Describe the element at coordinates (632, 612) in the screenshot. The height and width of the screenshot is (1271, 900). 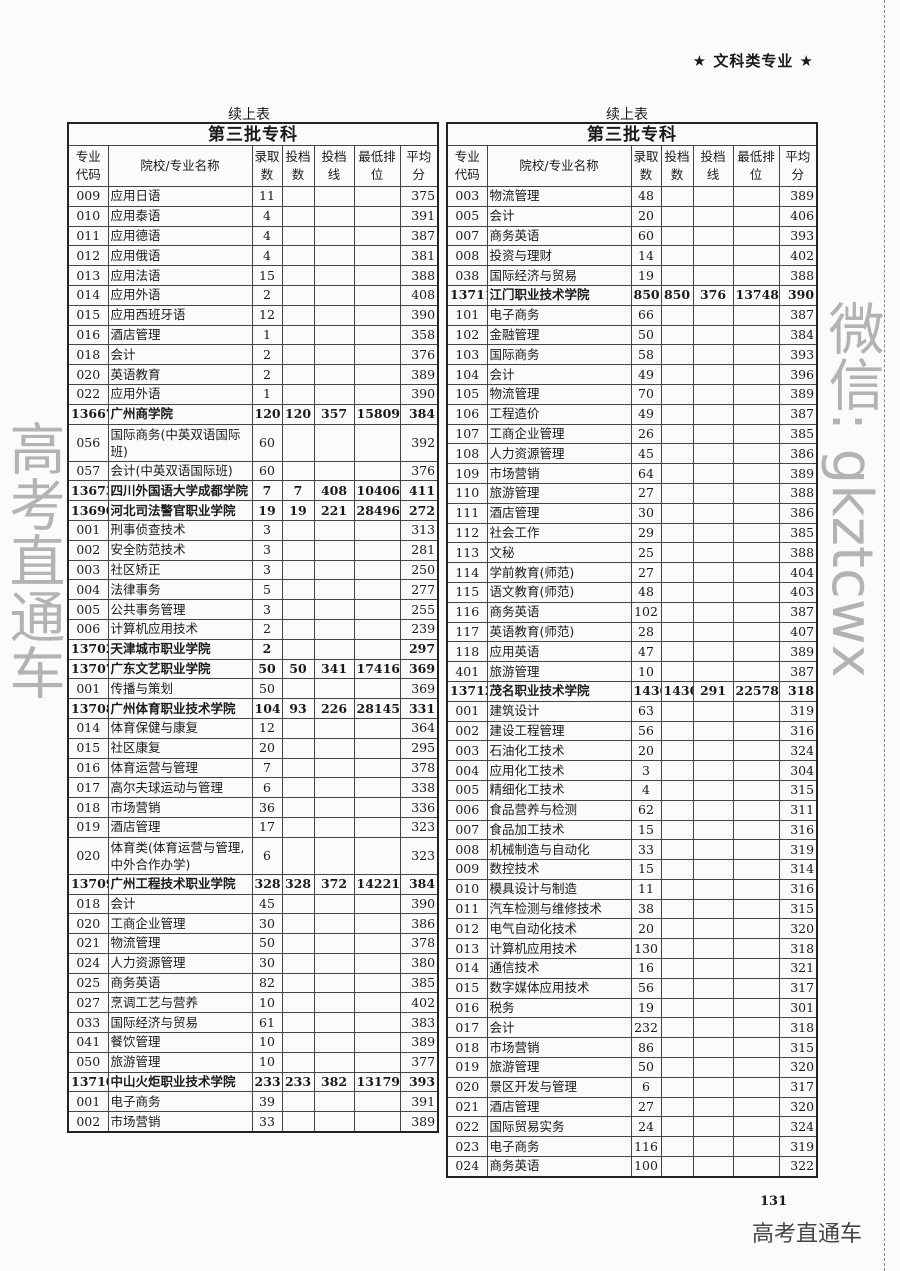
I see `major-row: 116 商务英语 102 387` at that location.